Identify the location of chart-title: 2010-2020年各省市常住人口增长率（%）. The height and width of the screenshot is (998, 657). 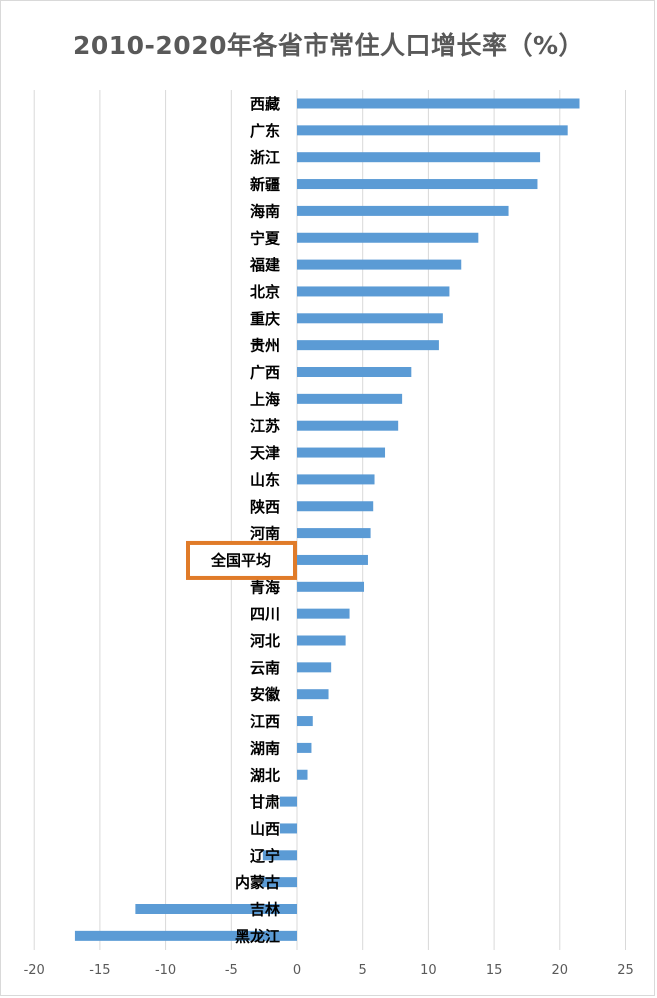
(328, 45).